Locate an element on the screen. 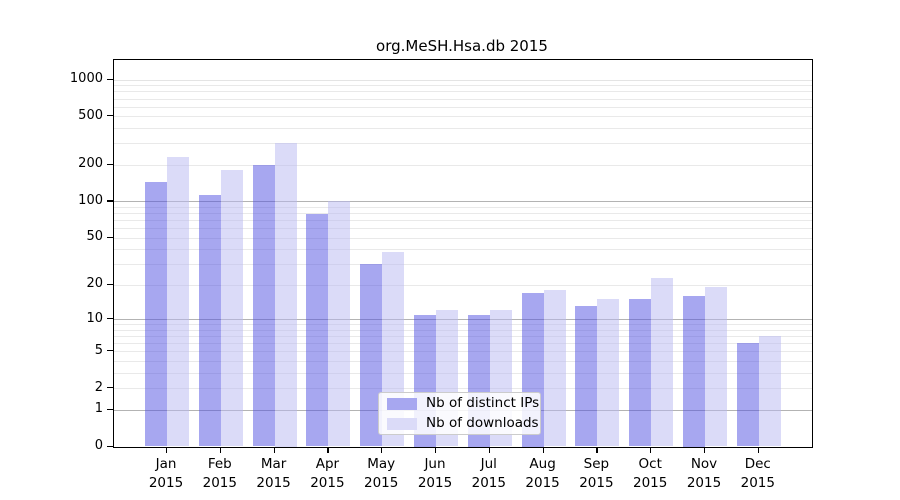 The height and width of the screenshot is (500, 900). x-tick-mark-feb is located at coordinates (220, 450).